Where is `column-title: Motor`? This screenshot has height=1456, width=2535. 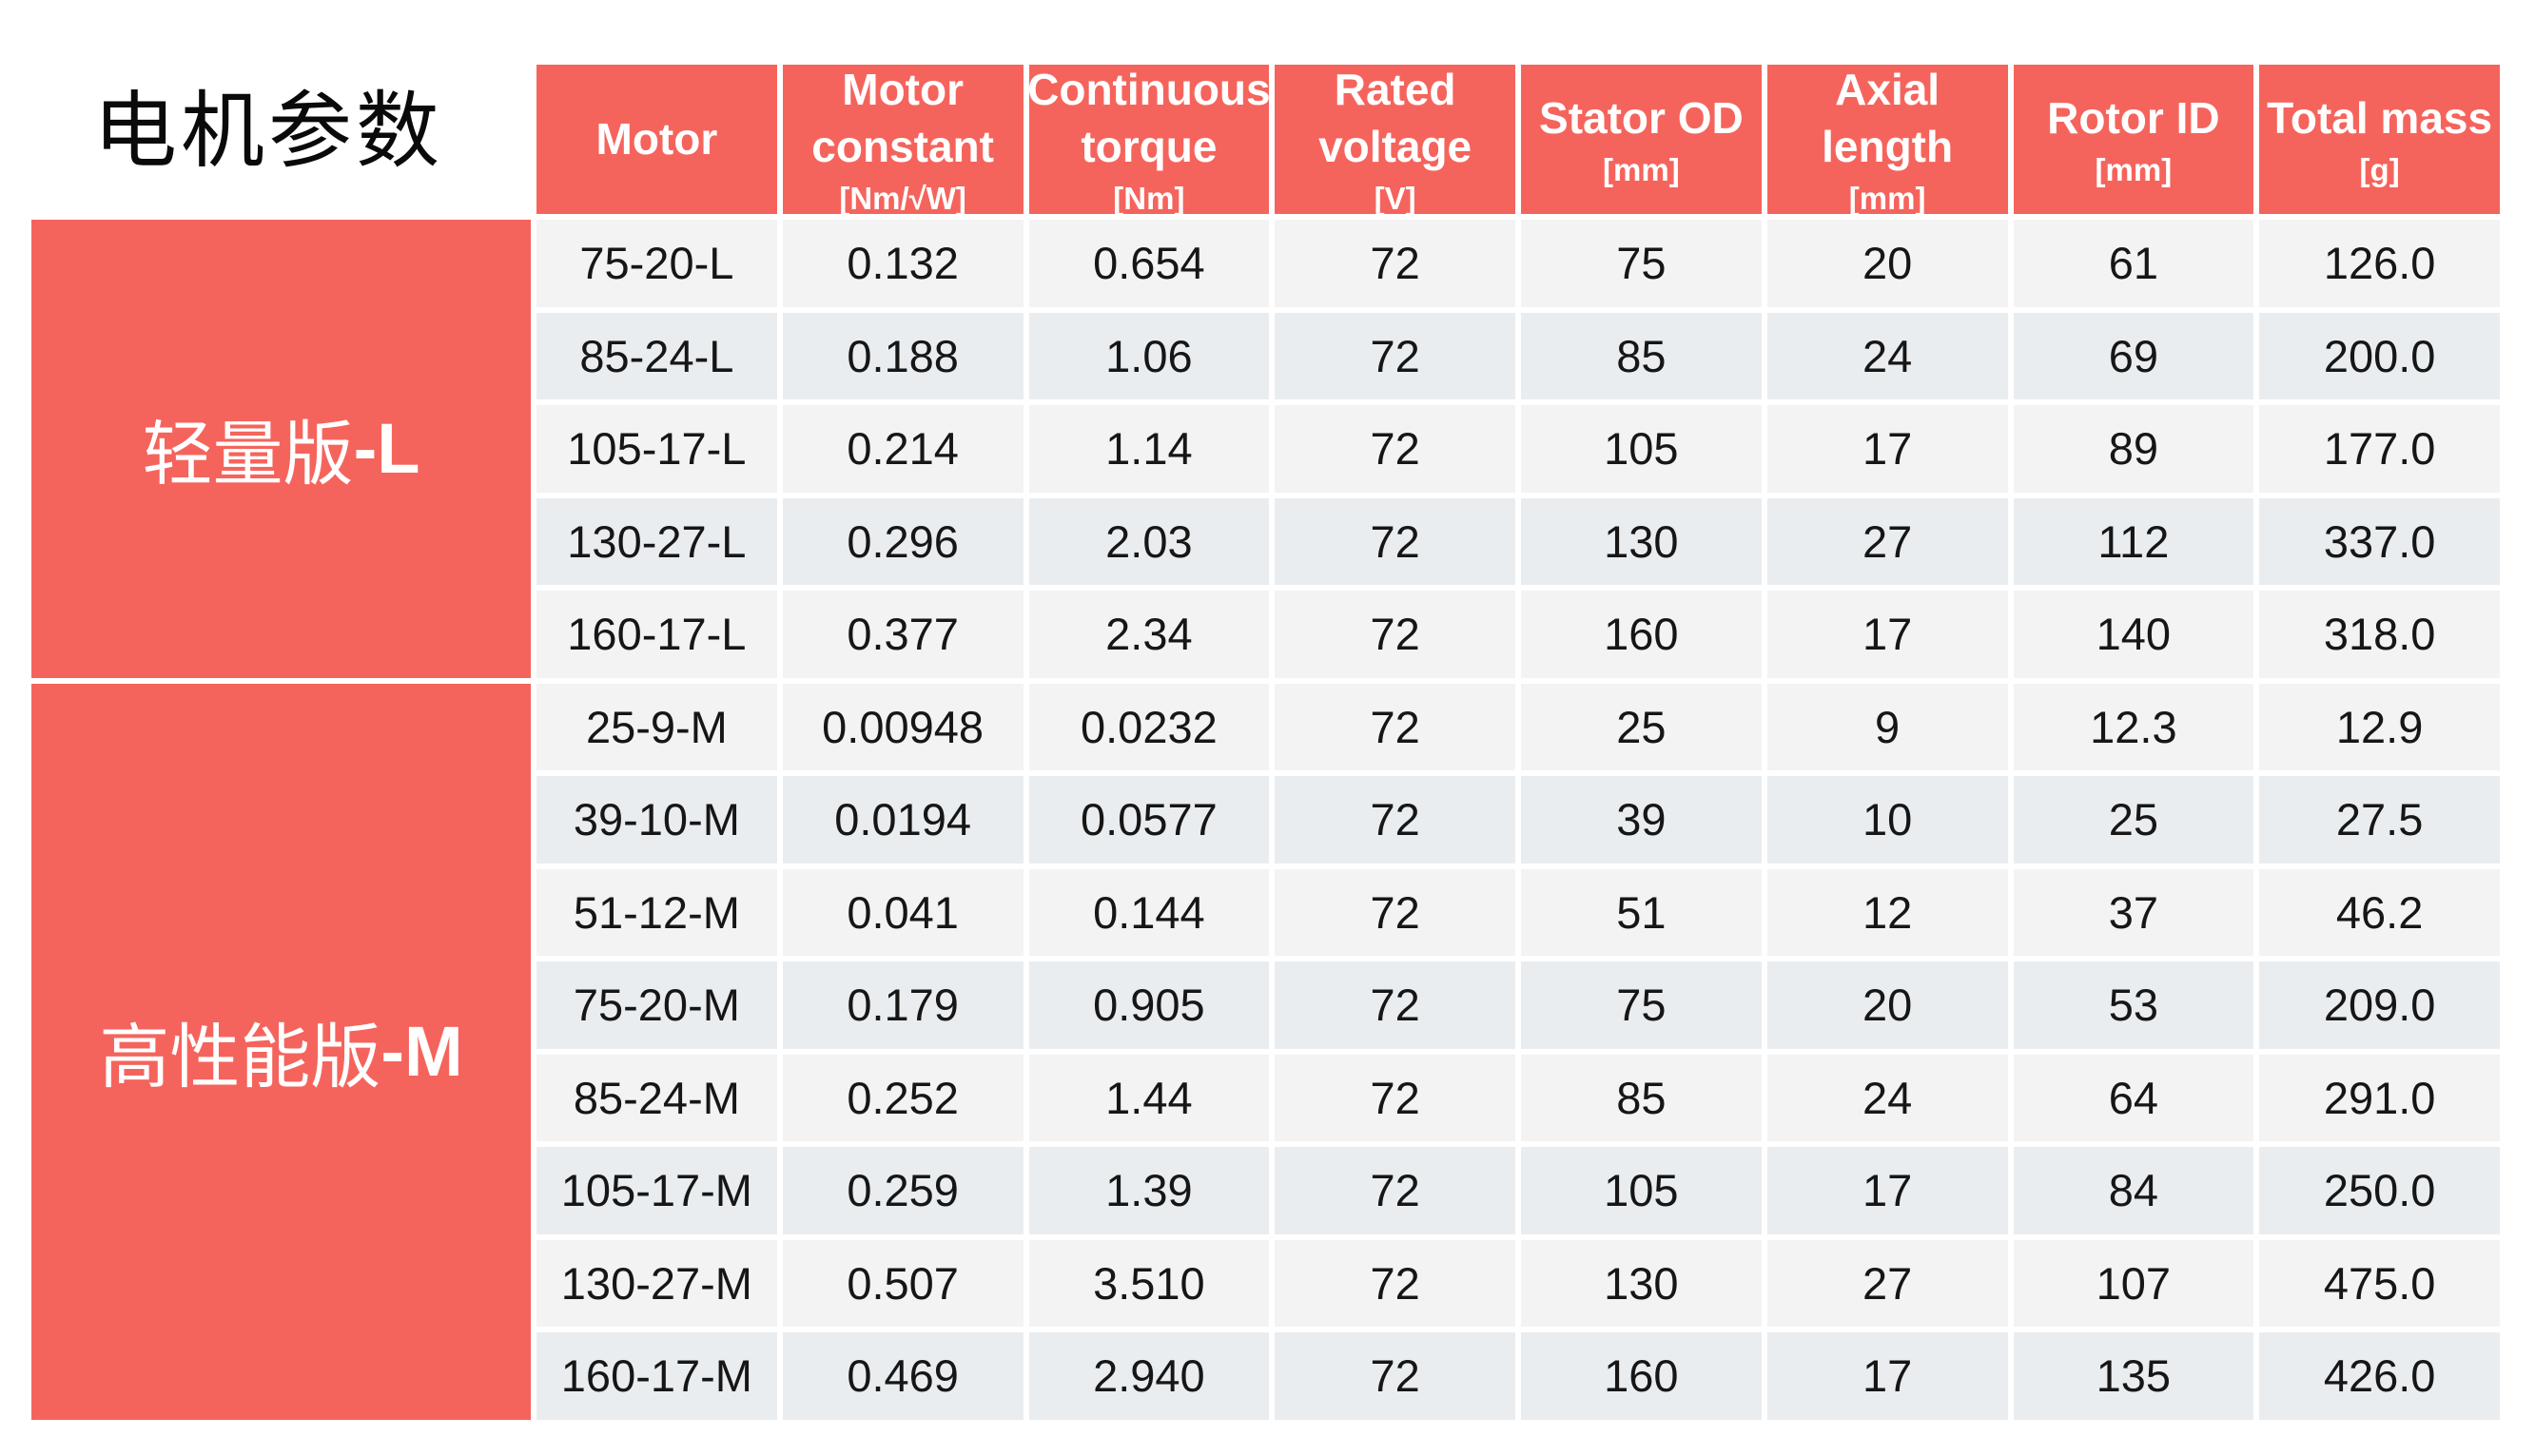 column-title: Motor is located at coordinates (656, 139).